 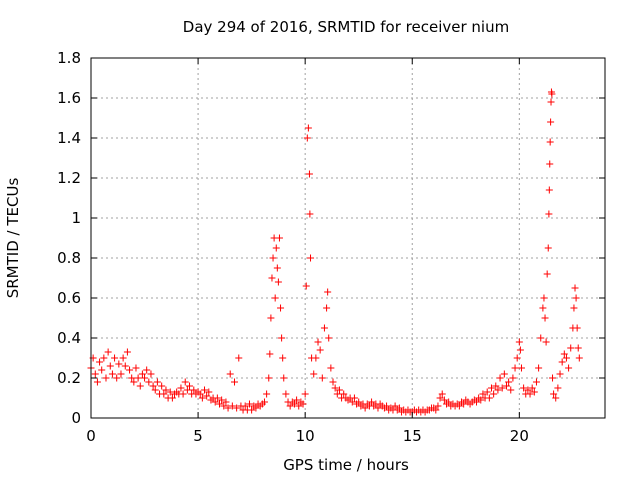 What do you see at coordinates (69, 98) in the screenshot?
I see `y-tick-label: 1.6` at bounding box center [69, 98].